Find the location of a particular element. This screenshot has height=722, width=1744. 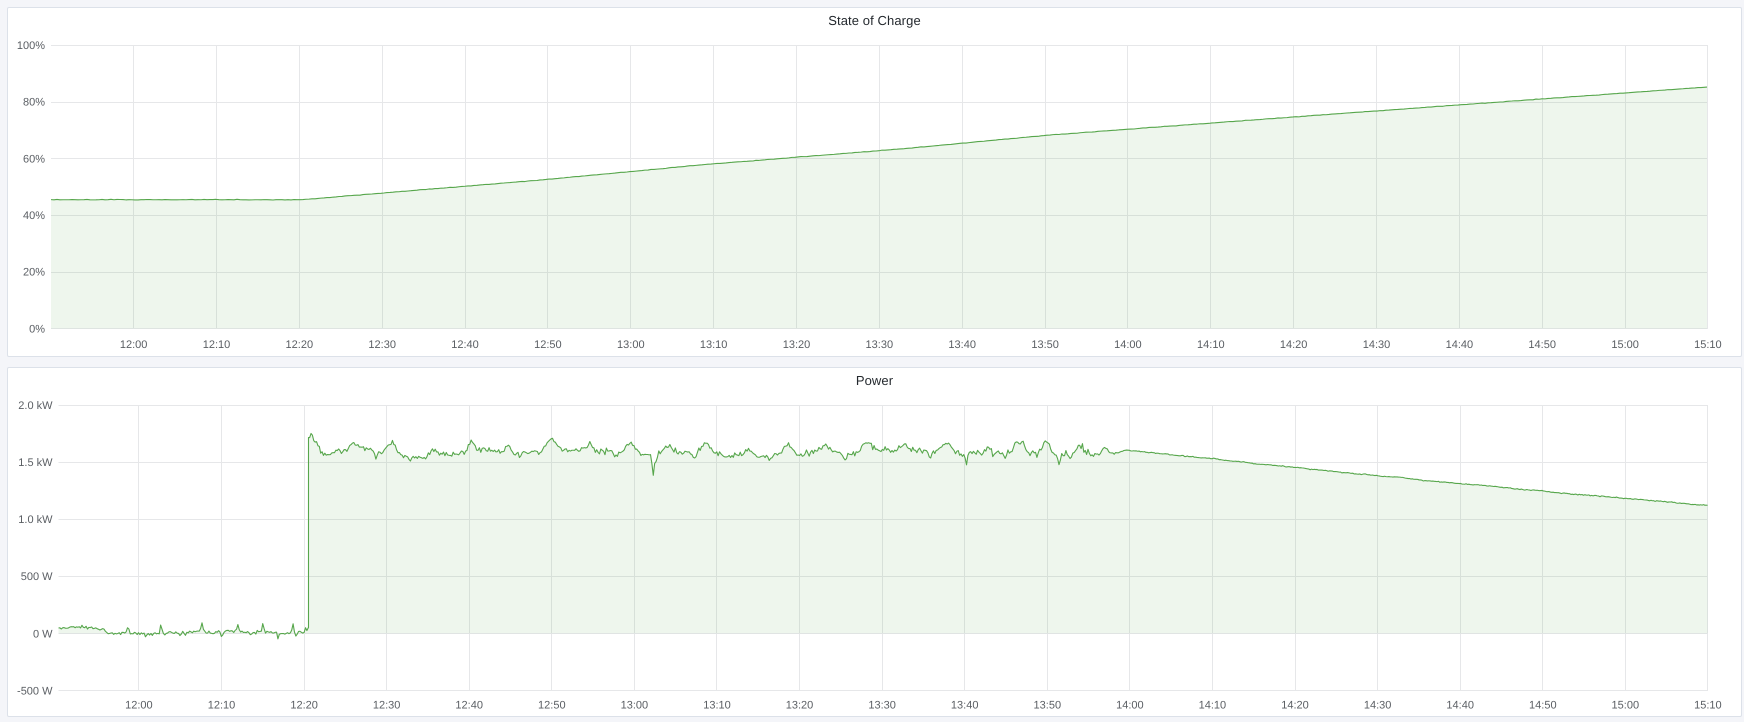

svg-text: 40% is located at coordinates (34, 216).